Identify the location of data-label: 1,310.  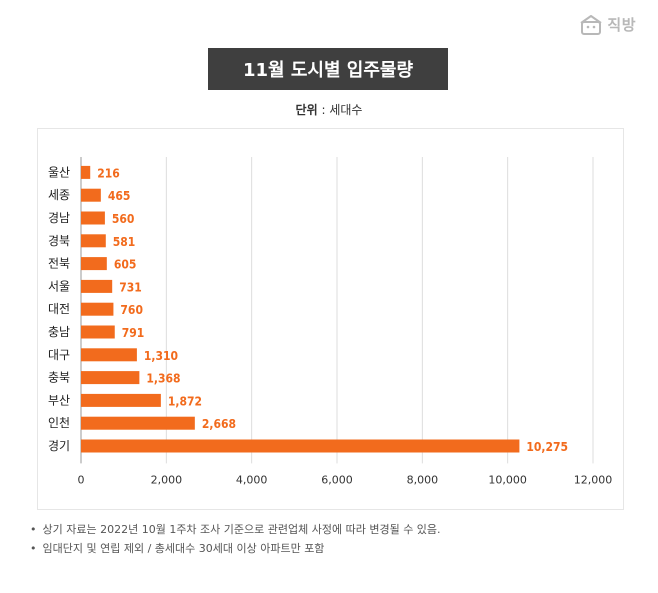
(161, 356).